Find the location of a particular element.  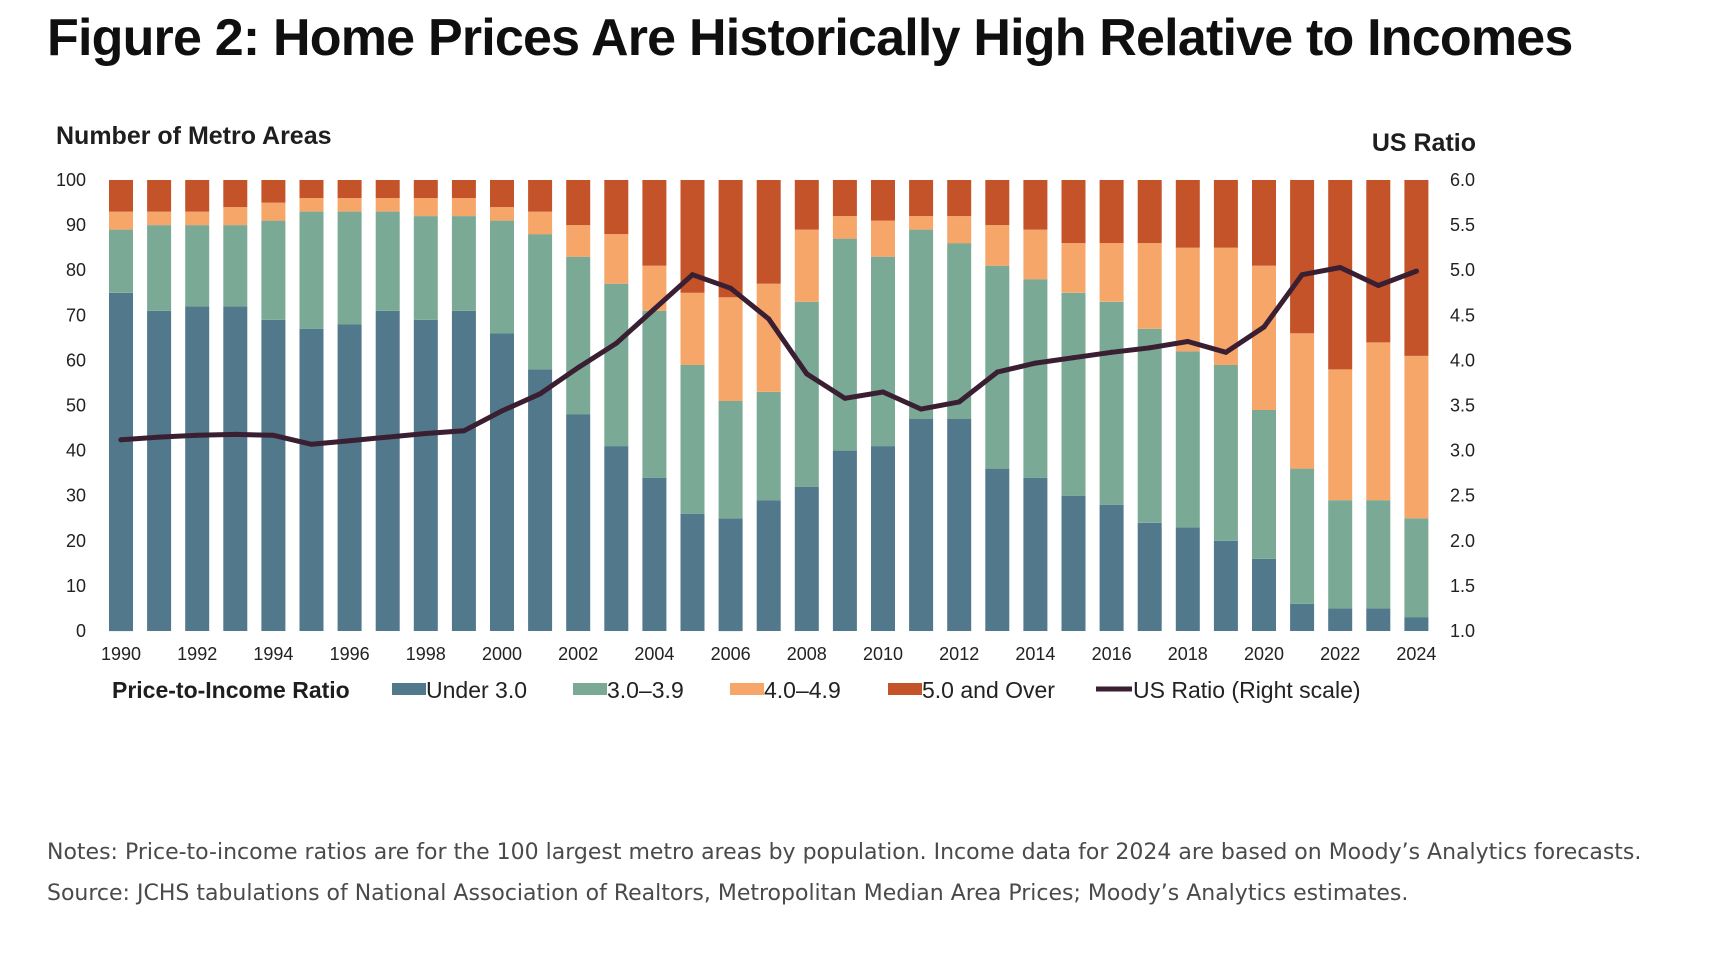

x-tick-label: 2022 is located at coordinates (1340, 654).